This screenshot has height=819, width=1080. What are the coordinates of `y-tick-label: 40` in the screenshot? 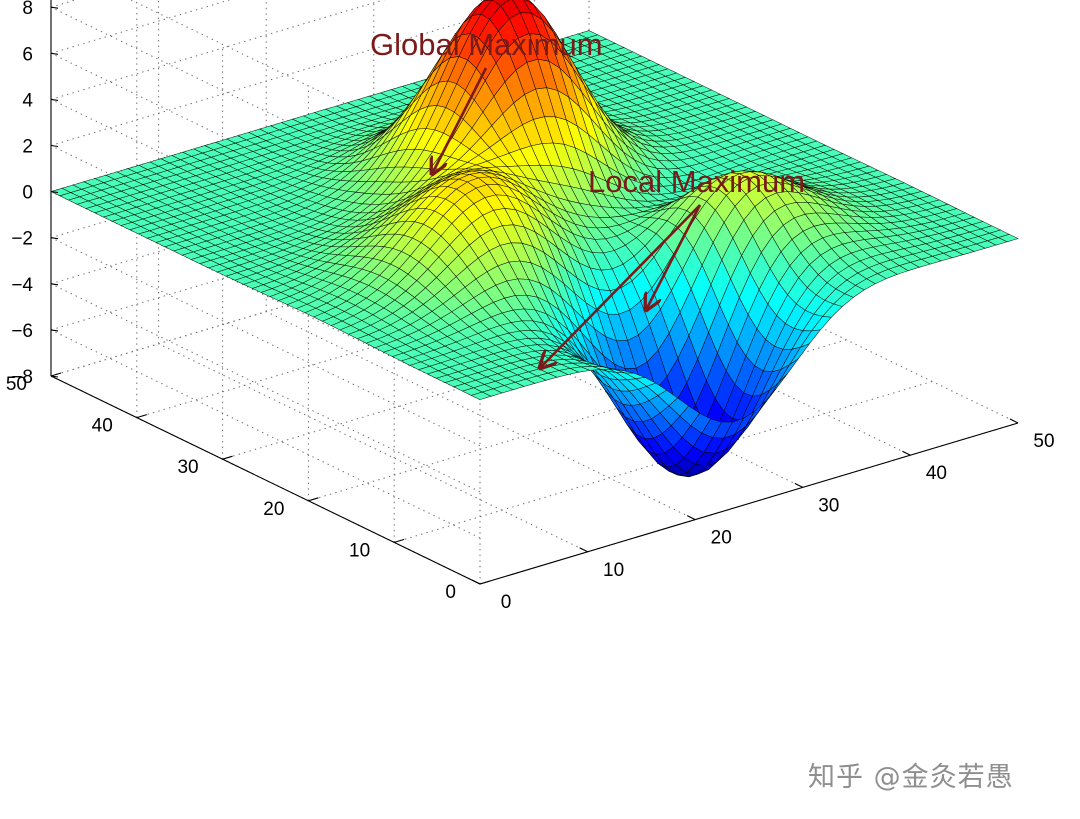 It's located at (102, 426).